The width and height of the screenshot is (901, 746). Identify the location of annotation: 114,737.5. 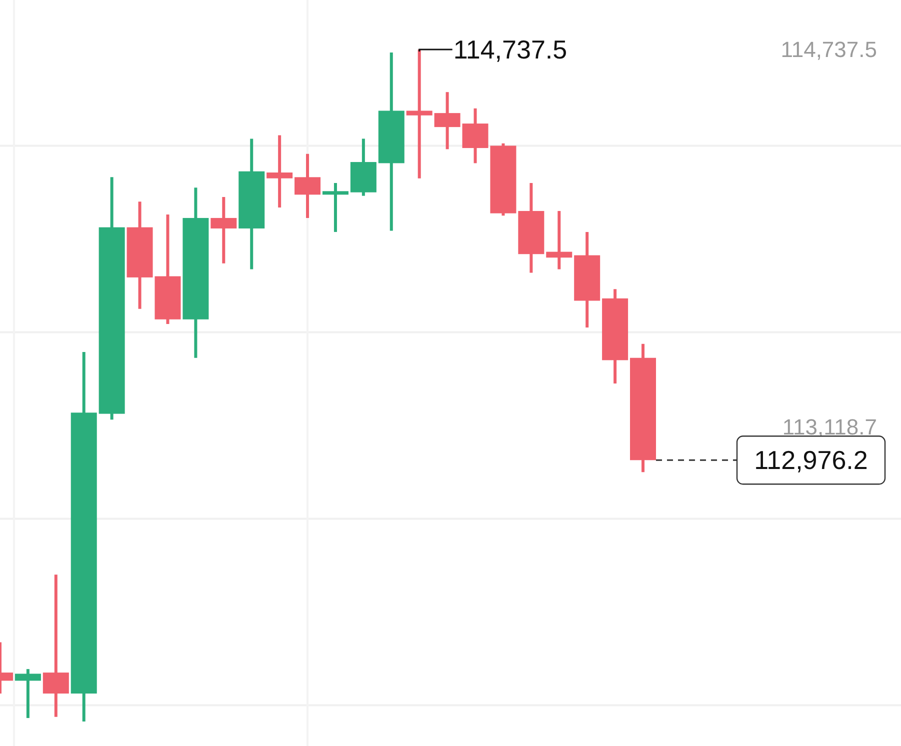
(510, 49).